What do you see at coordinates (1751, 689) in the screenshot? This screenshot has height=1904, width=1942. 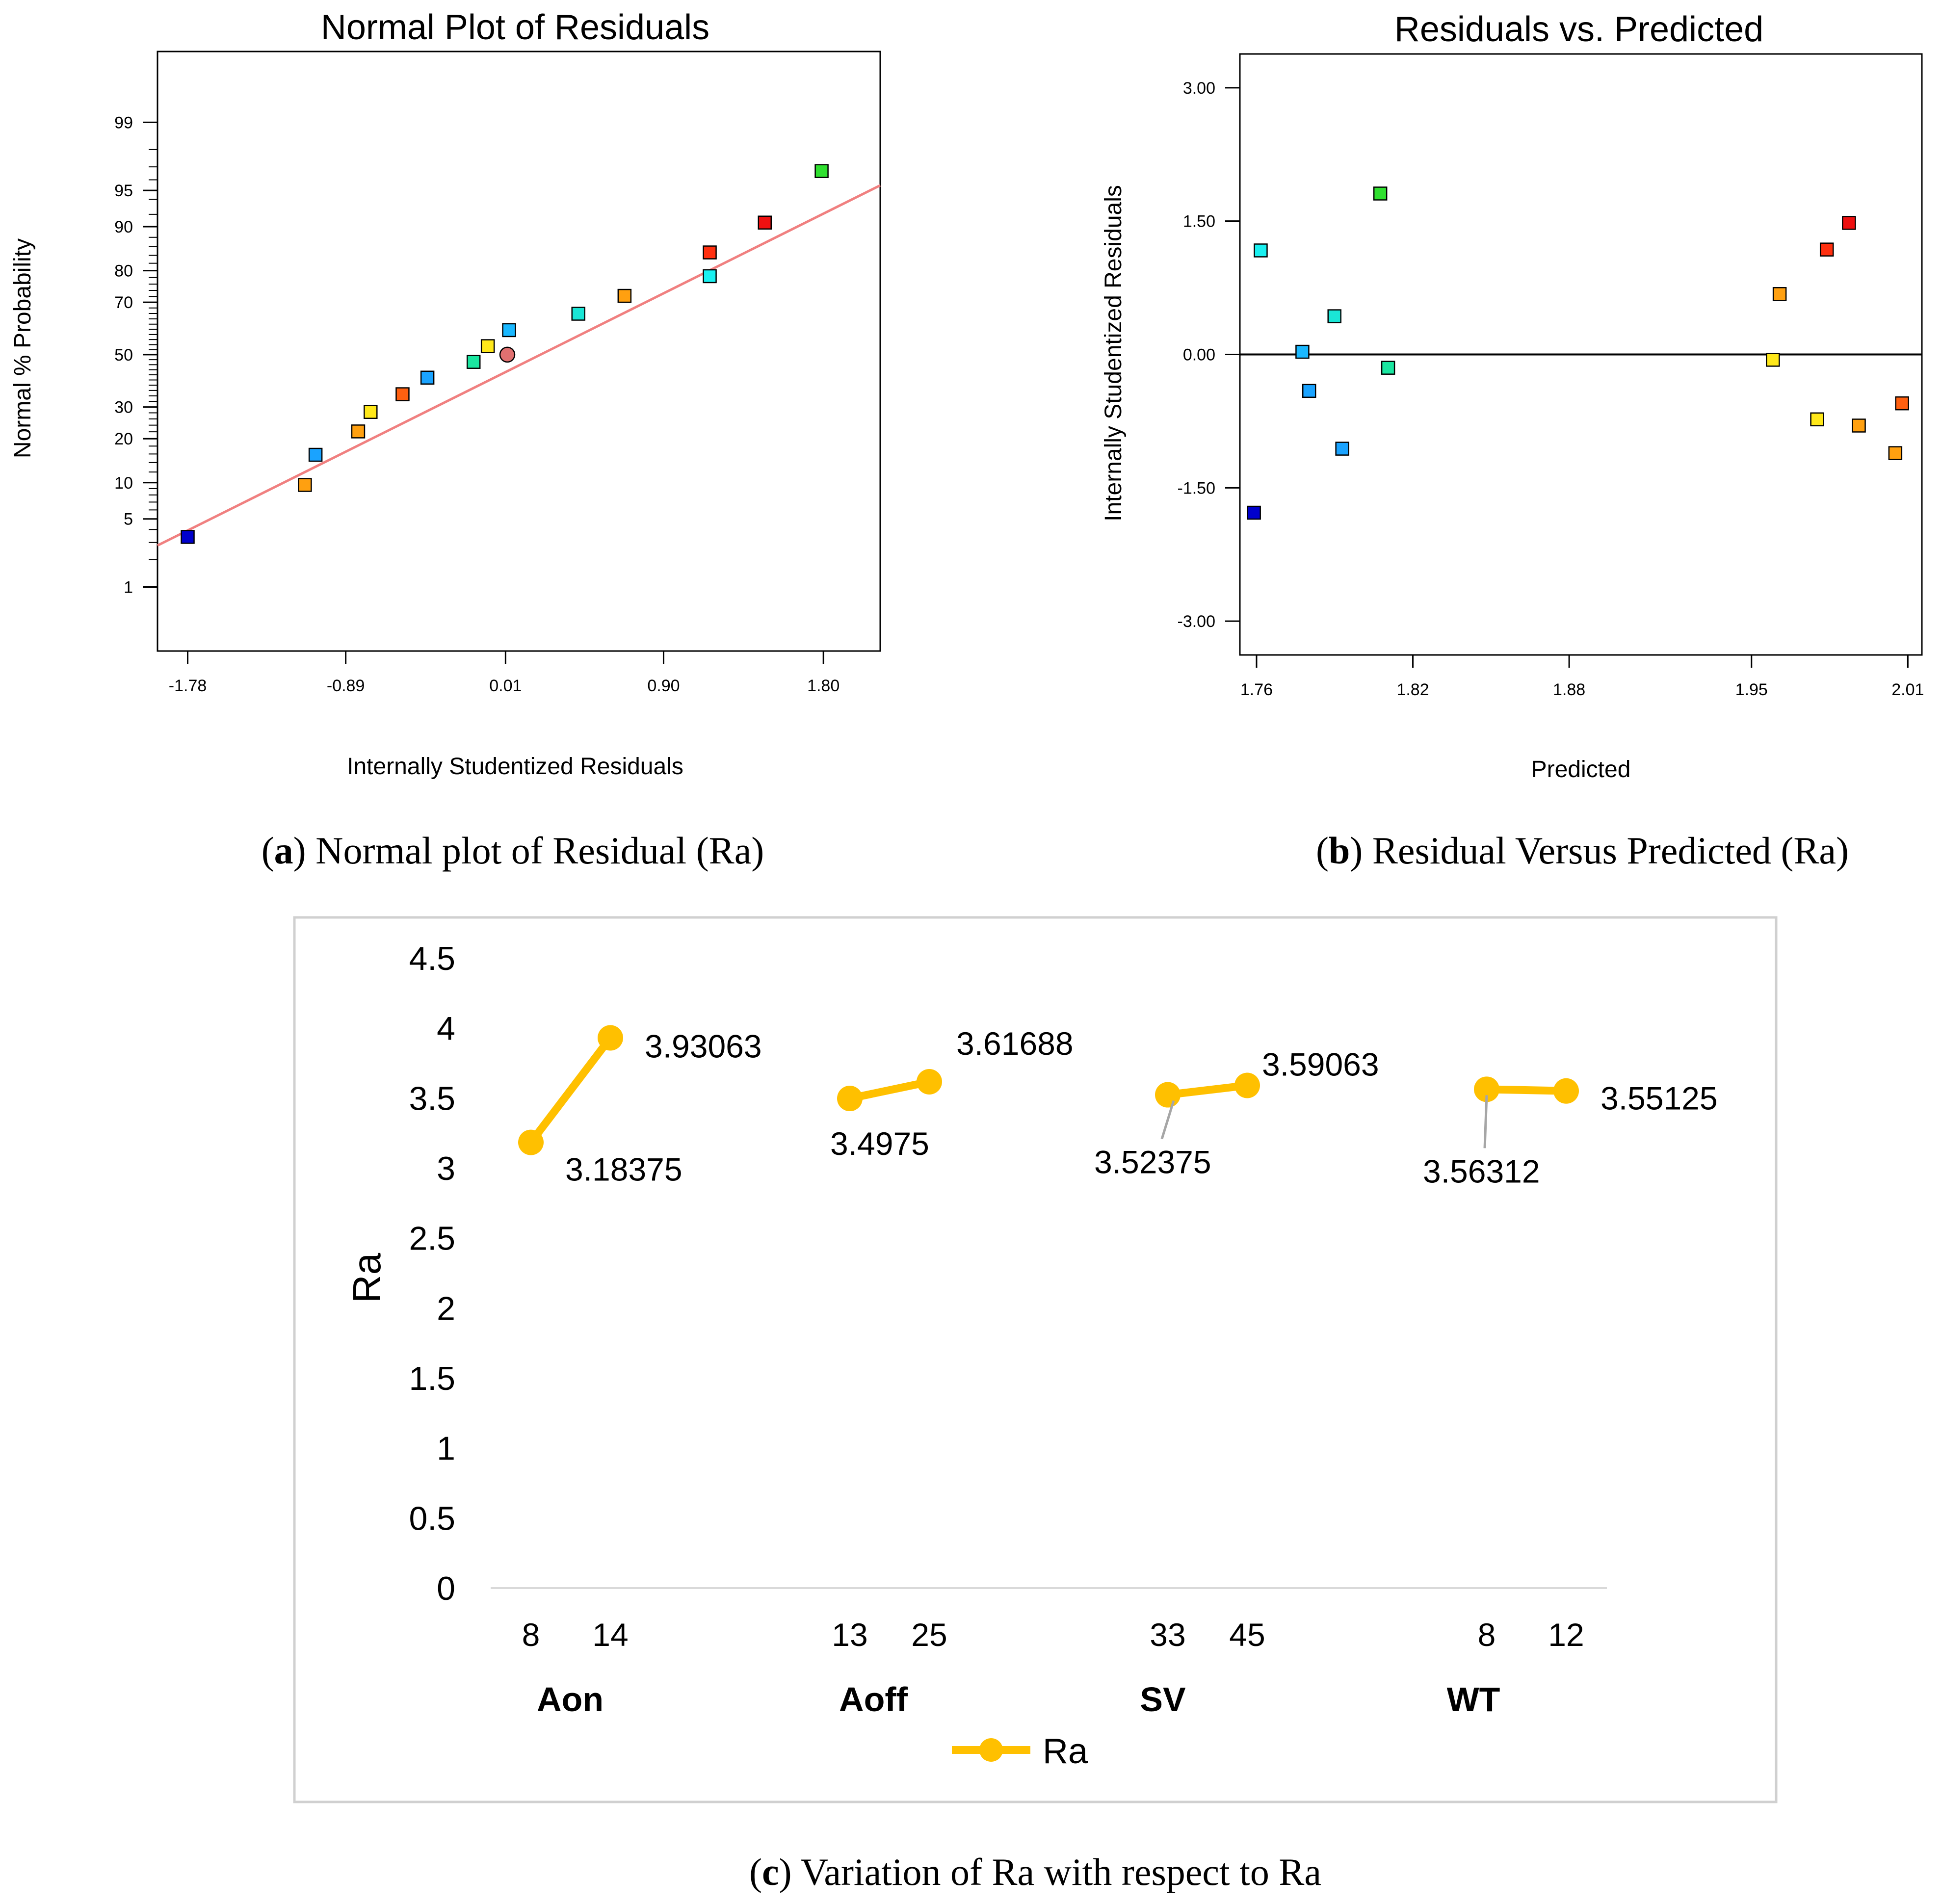 I see `x-tick-label: 1.95` at bounding box center [1751, 689].